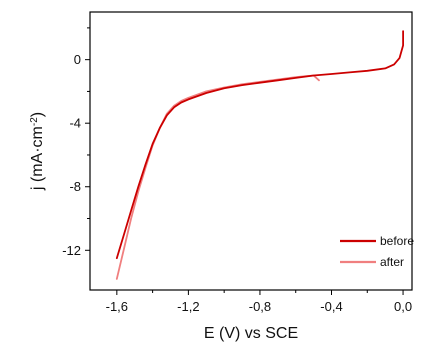 This screenshot has height=348, width=432. What do you see at coordinates (260, 306) in the screenshot?
I see `x-tick-label: -0,8` at bounding box center [260, 306].